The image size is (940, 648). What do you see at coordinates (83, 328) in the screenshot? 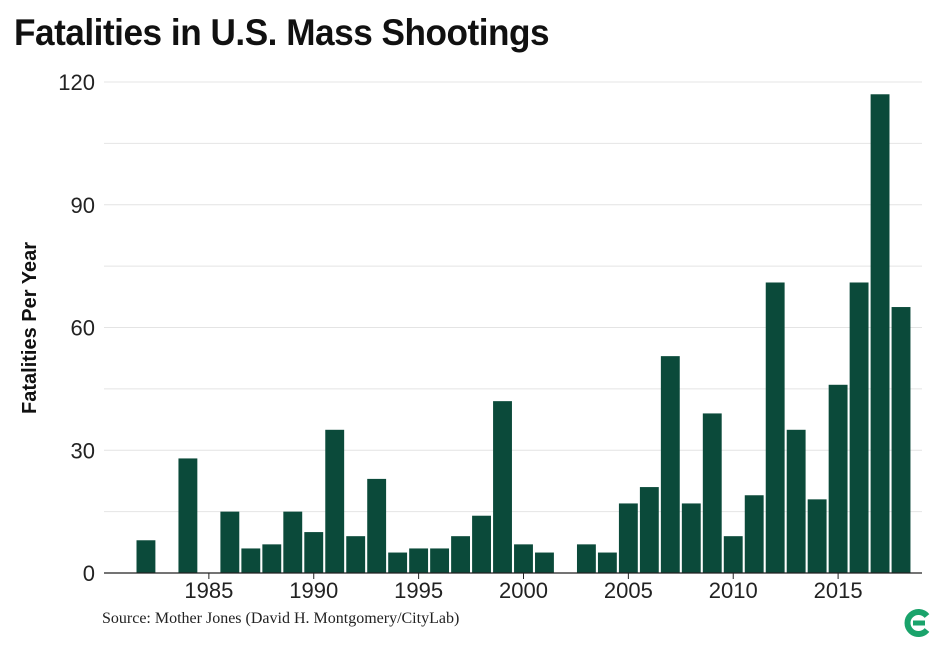
I see `y-tick-label: 60` at bounding box center [83, 328].